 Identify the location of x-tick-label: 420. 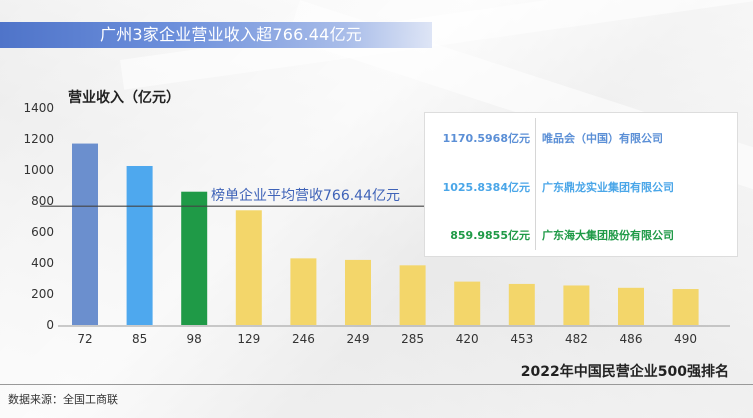
(467, 339).